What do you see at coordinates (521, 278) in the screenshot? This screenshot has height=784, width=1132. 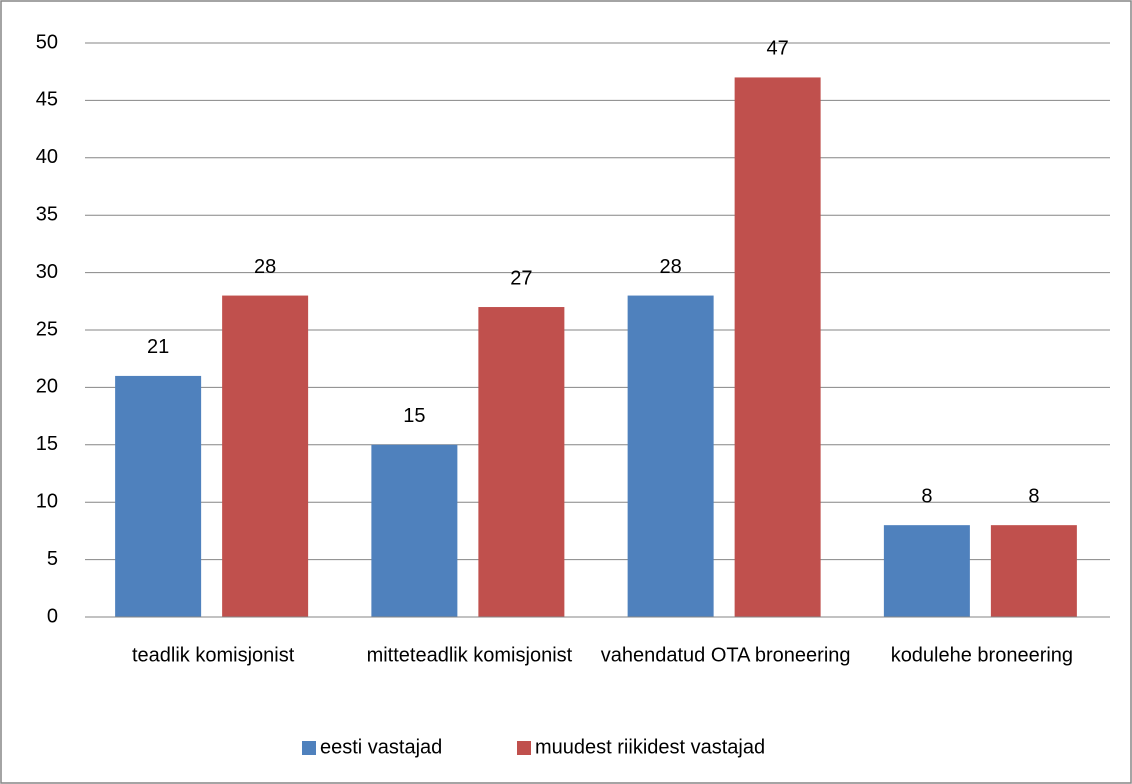 I see `data-label: 27` at bounding box center [521, 278].